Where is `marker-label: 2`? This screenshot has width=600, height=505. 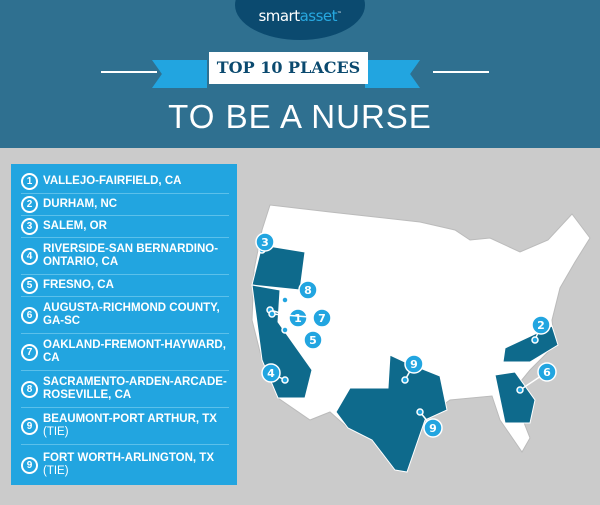 marker-label: 2 is located at coordinates (541, 325).